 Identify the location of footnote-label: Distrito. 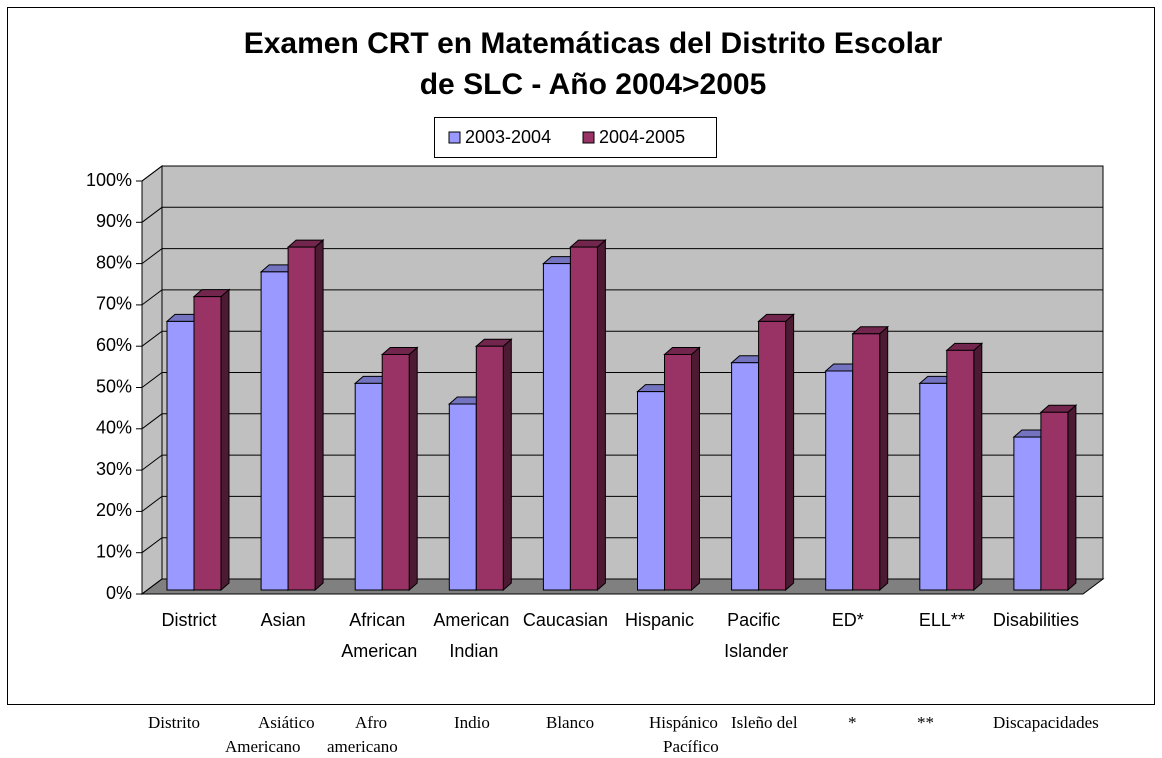
(174, 722).